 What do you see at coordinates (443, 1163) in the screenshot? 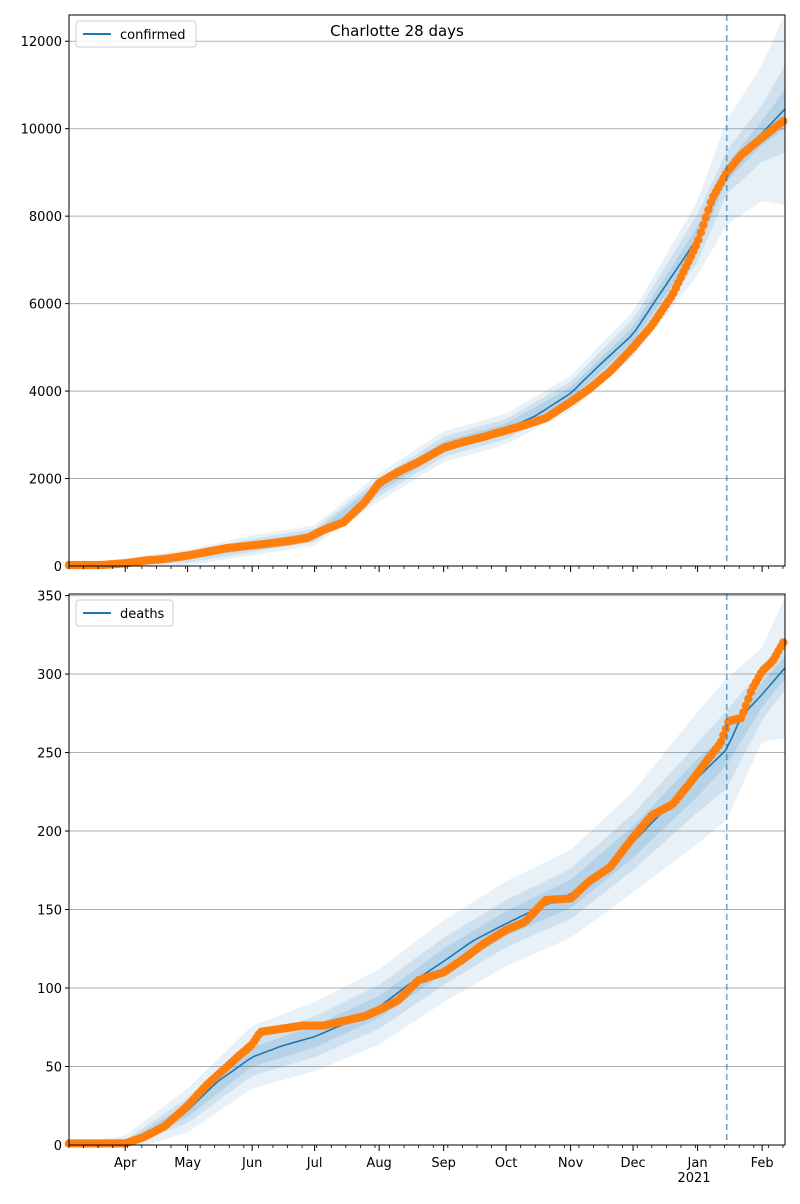
I see `x-tick-label: Sep` at bounding box center [443, 1163].